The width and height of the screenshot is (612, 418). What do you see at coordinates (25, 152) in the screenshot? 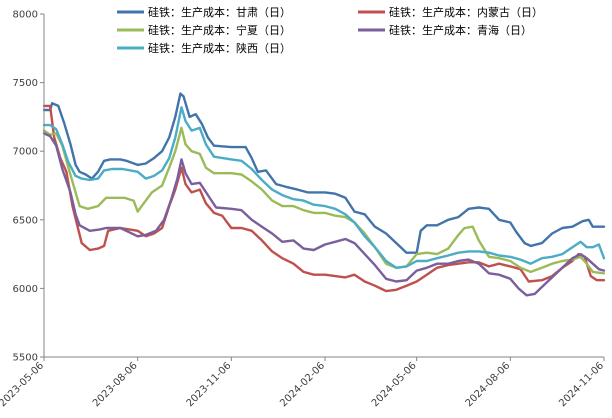
I see `y-tick-label: 7000` at bounding box center [25, 152].